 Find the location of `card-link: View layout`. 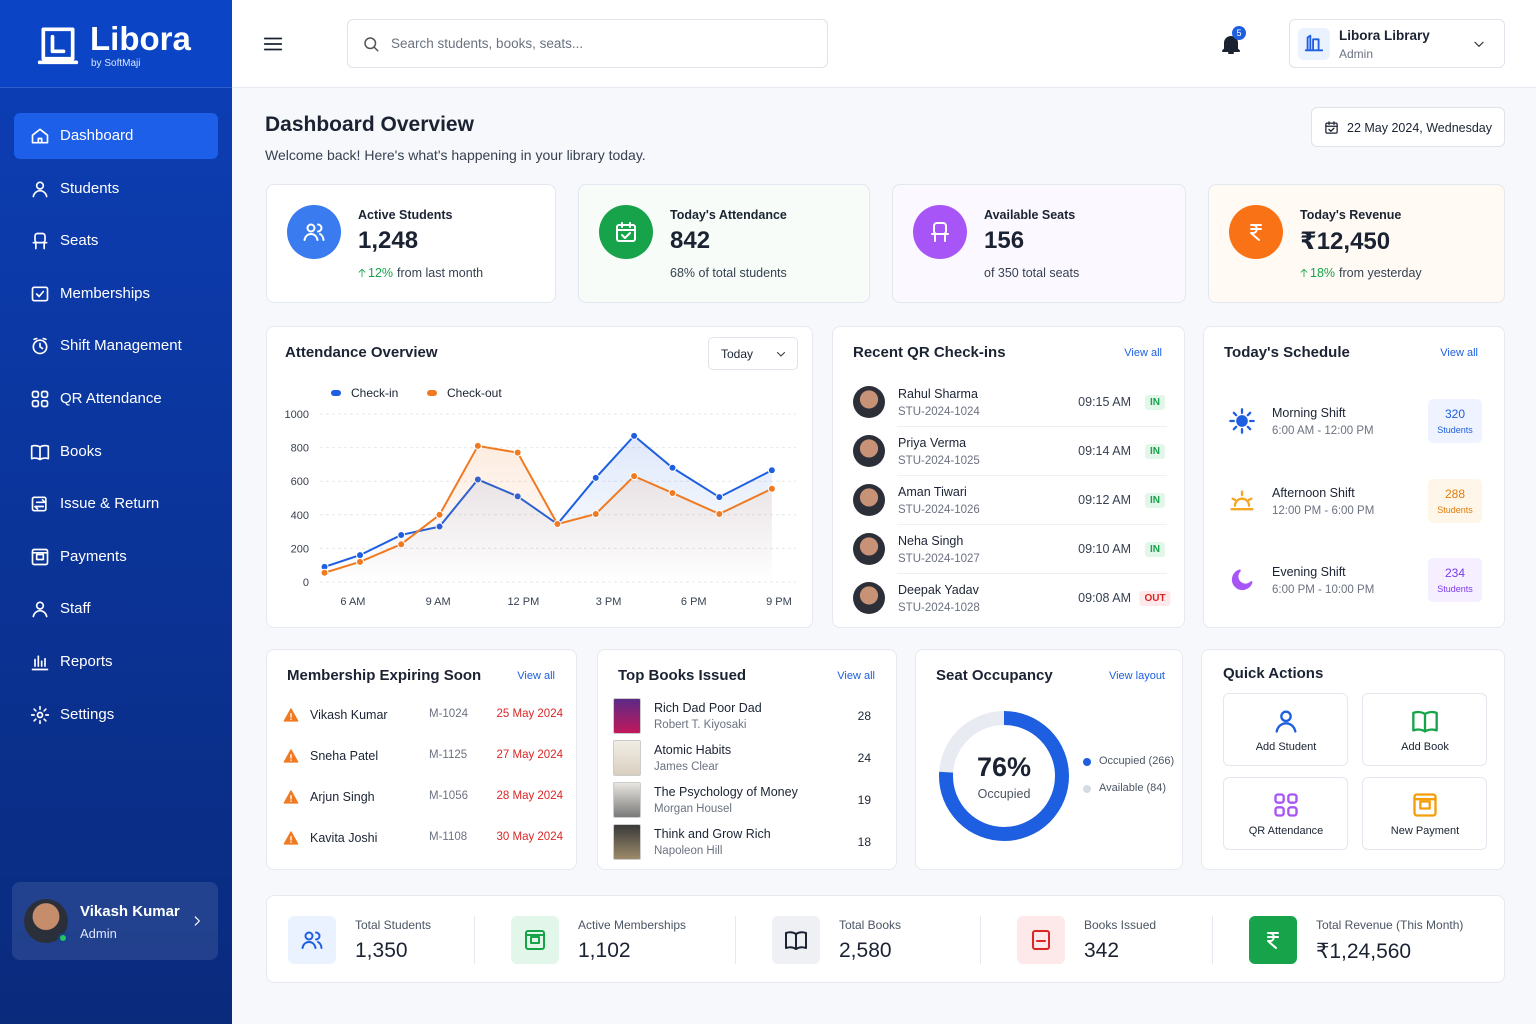

card-link: View layout is located at coordinates (1136, 676).